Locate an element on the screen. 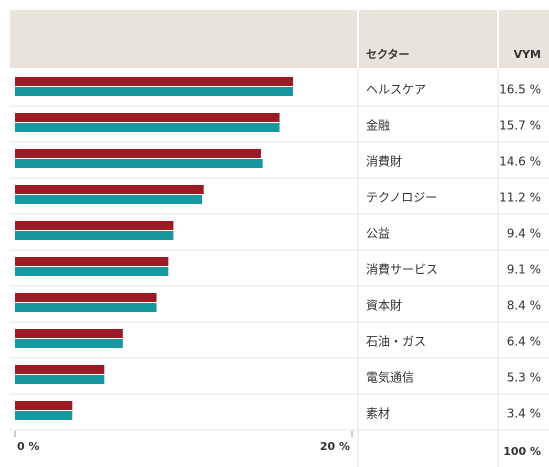  value-label: 16.5 % is located at coordinates (520, 90).